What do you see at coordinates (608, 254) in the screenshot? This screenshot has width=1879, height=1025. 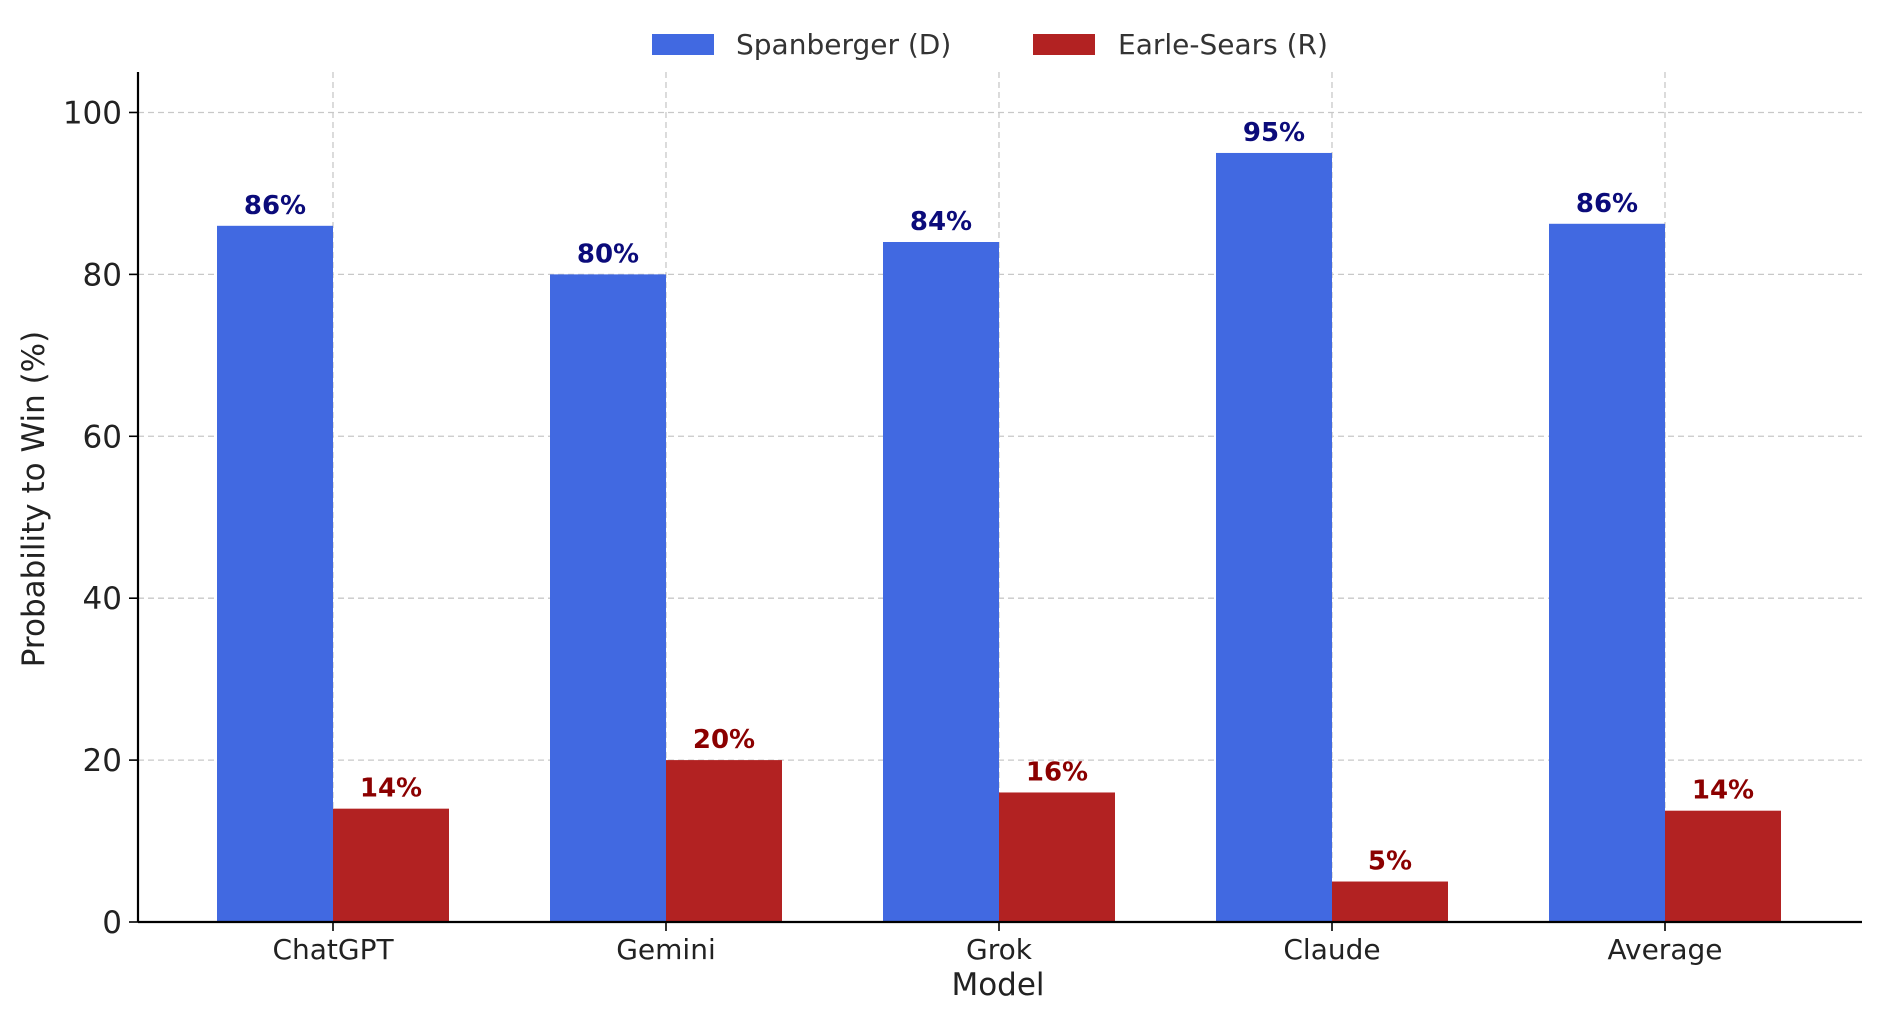 I see `data-label-spanberger-gemini: 80%` at bounding box center [608, 254].